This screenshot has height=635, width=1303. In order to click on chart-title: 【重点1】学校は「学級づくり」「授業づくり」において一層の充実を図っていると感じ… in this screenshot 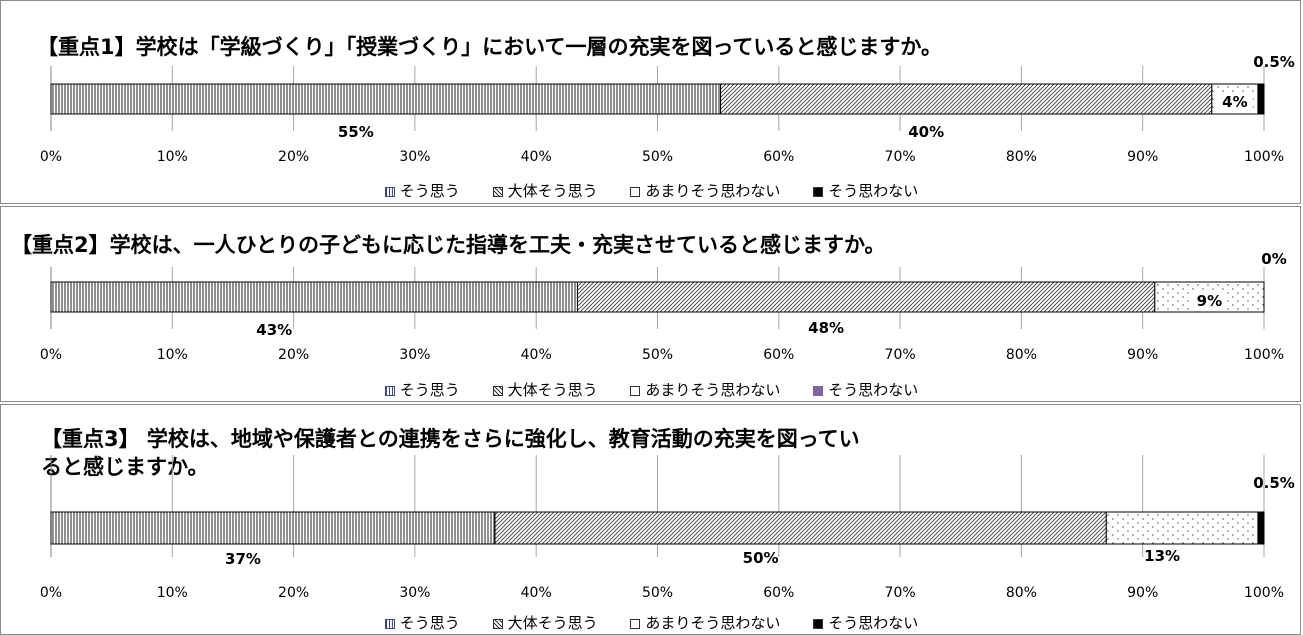, I will do `click(490, 47)`.